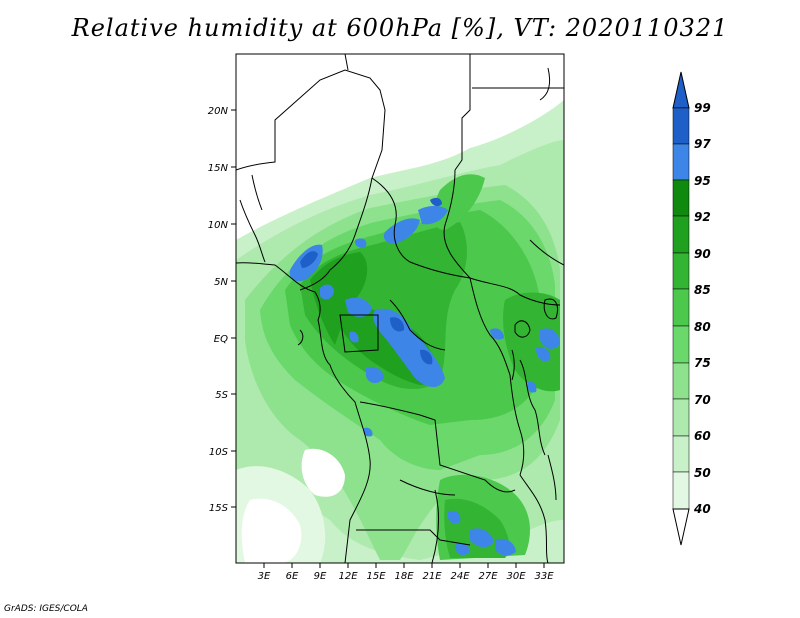 This screenshot has height=618, width=800. Describe the element at coordinates (544, 576) in the screenshot. I see `lon-label-33e: 33E` at that location.